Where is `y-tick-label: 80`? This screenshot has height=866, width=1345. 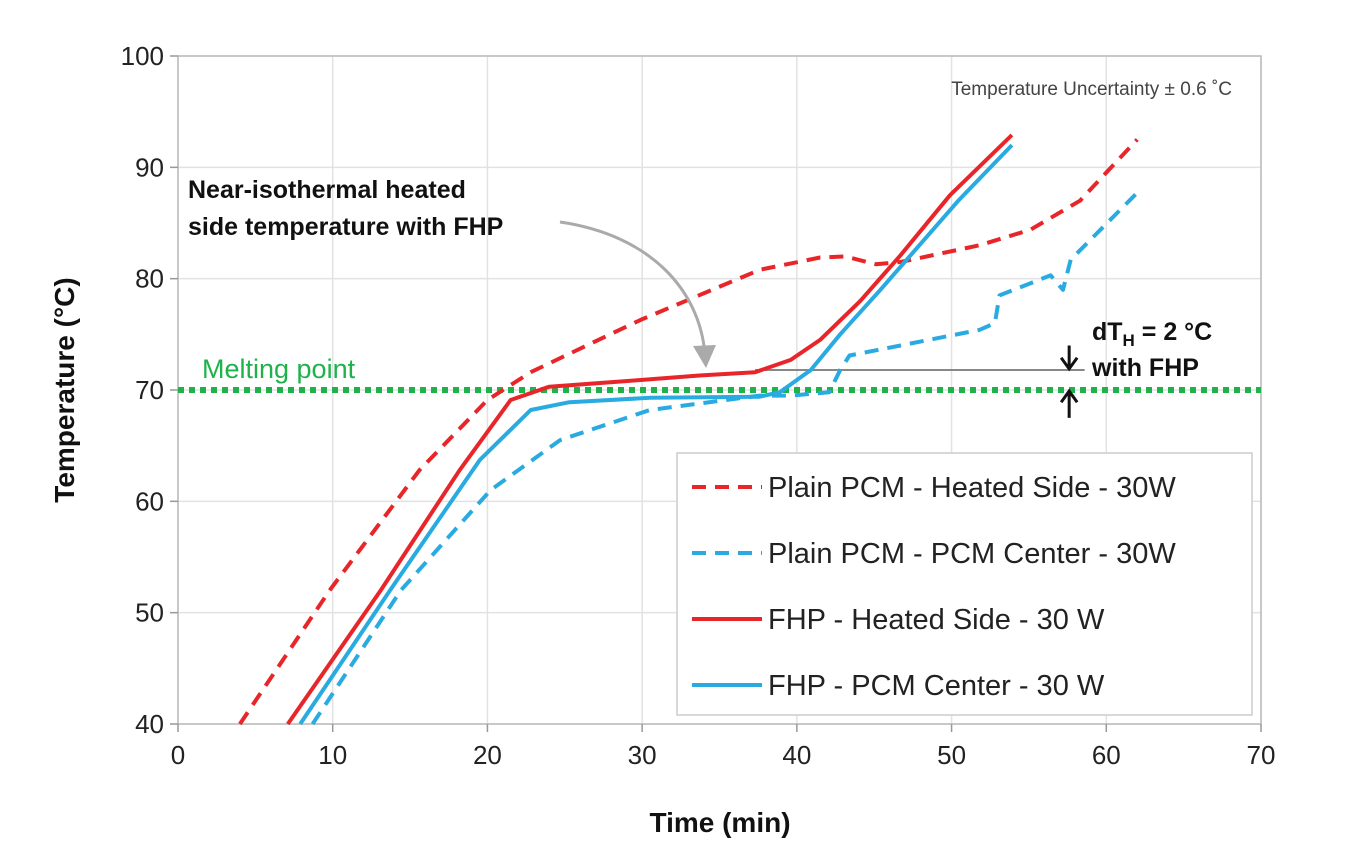 y-tick-label: 80 is located at coordinates (149, 279).